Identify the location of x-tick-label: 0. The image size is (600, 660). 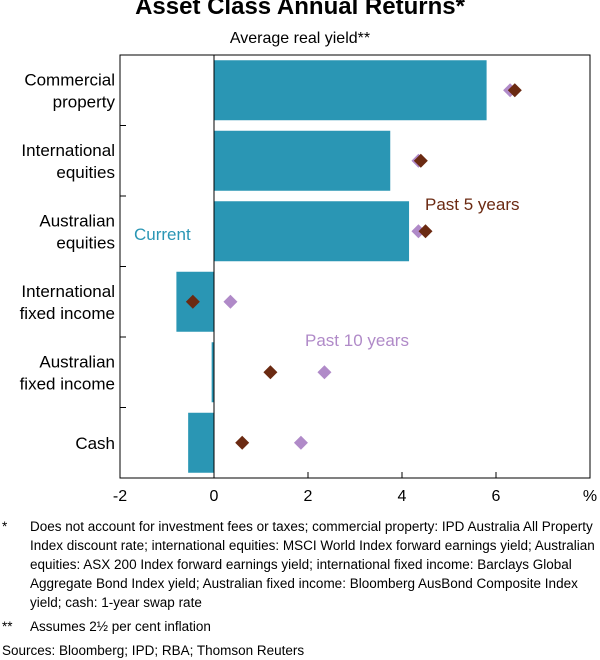
(214, 496).